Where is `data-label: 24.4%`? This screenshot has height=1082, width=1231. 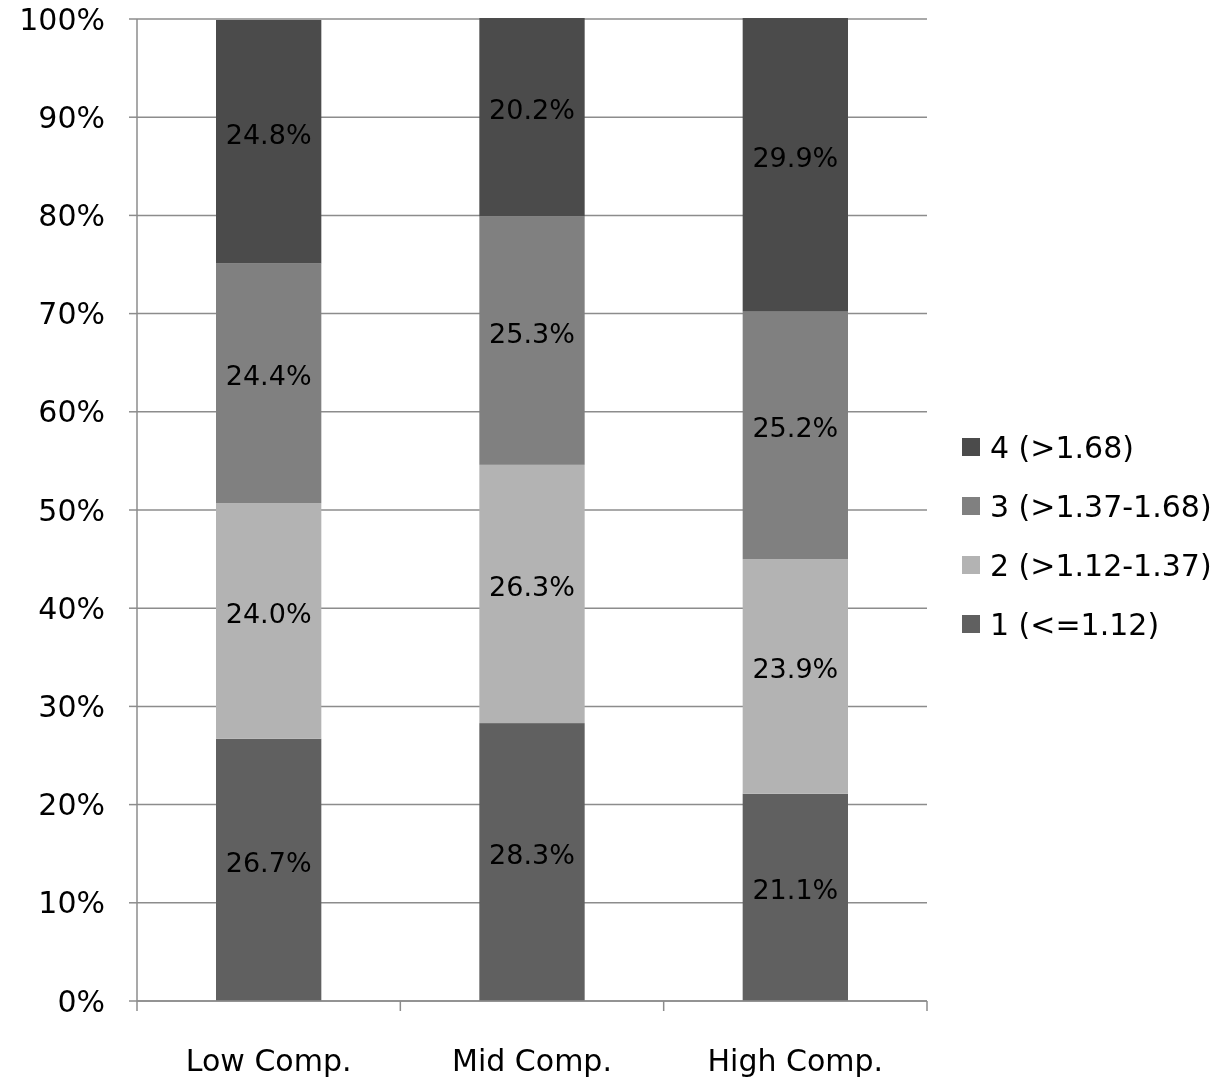
data-label: 24.4% is located at coordinates (268, 376).